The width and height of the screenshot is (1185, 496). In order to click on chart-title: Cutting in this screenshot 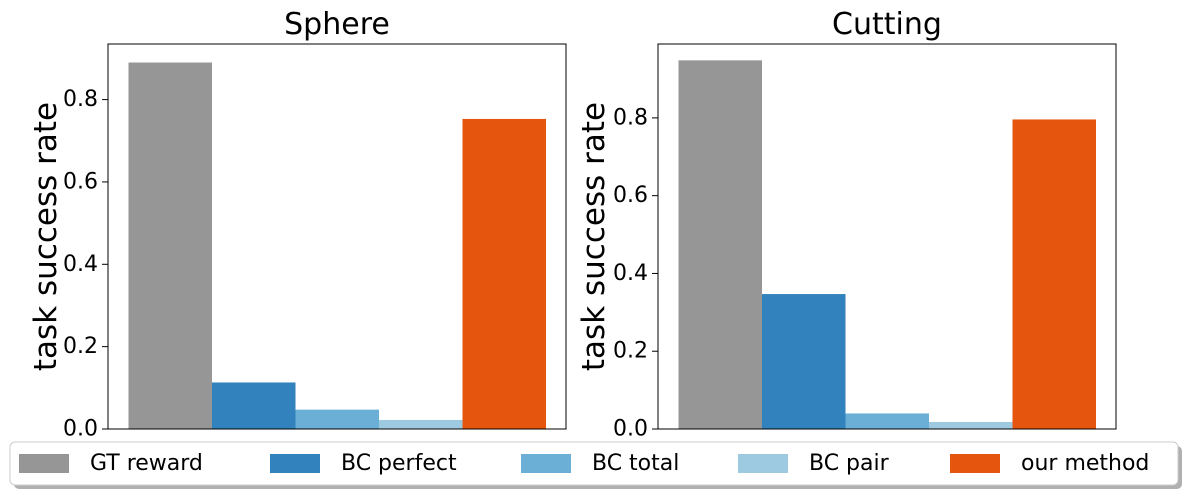, I will do `click(887, 24)`.